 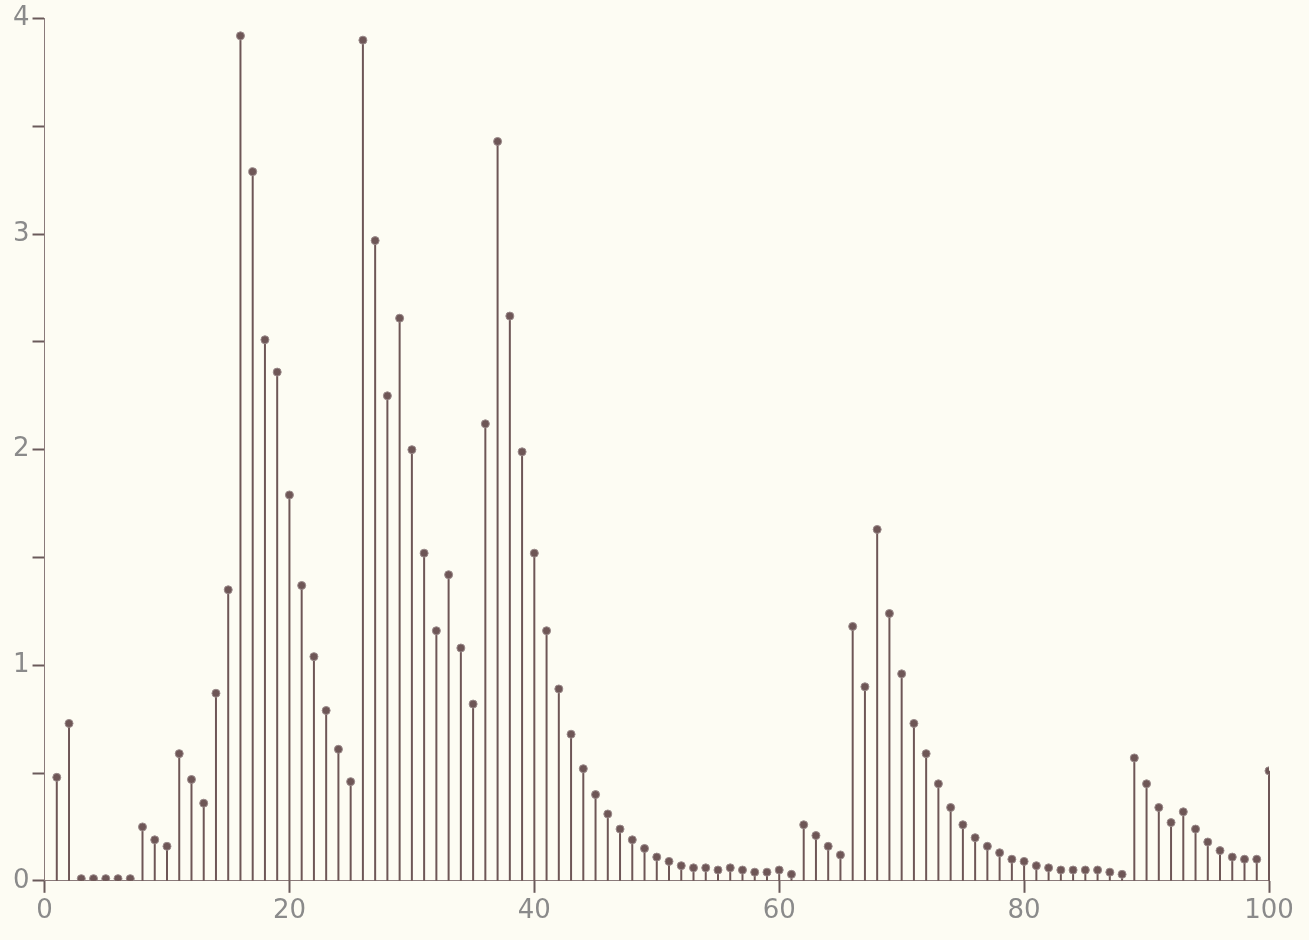 I want to click on x-tick-label: 100, so click(x=1269, y=909).